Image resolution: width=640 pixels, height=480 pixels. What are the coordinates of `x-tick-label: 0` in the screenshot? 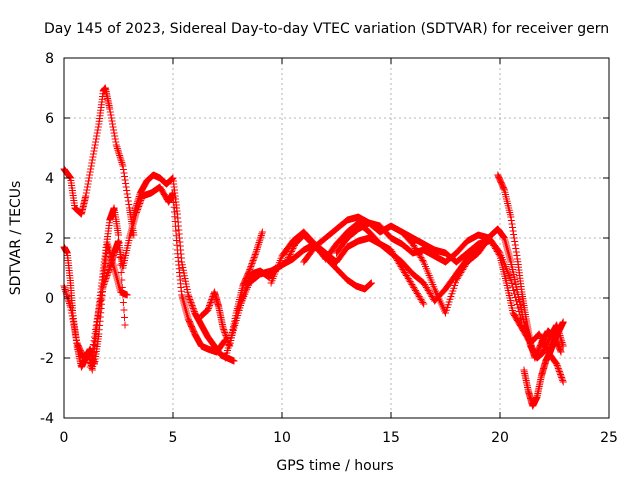 It's located at (64, 438).